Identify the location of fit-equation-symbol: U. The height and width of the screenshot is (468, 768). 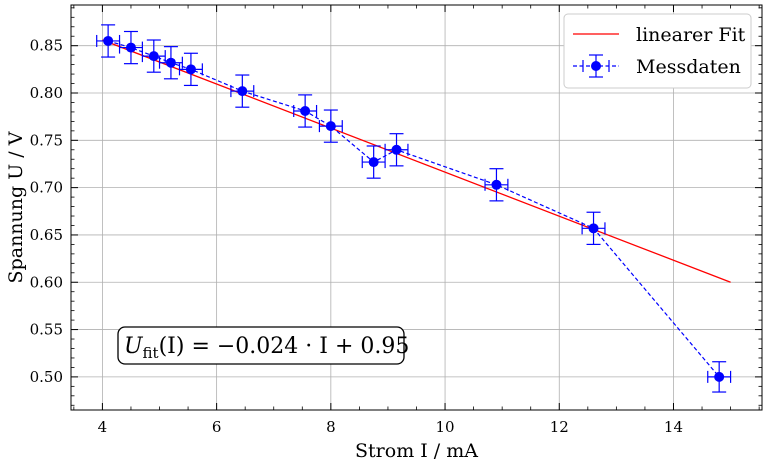
(134, 346).